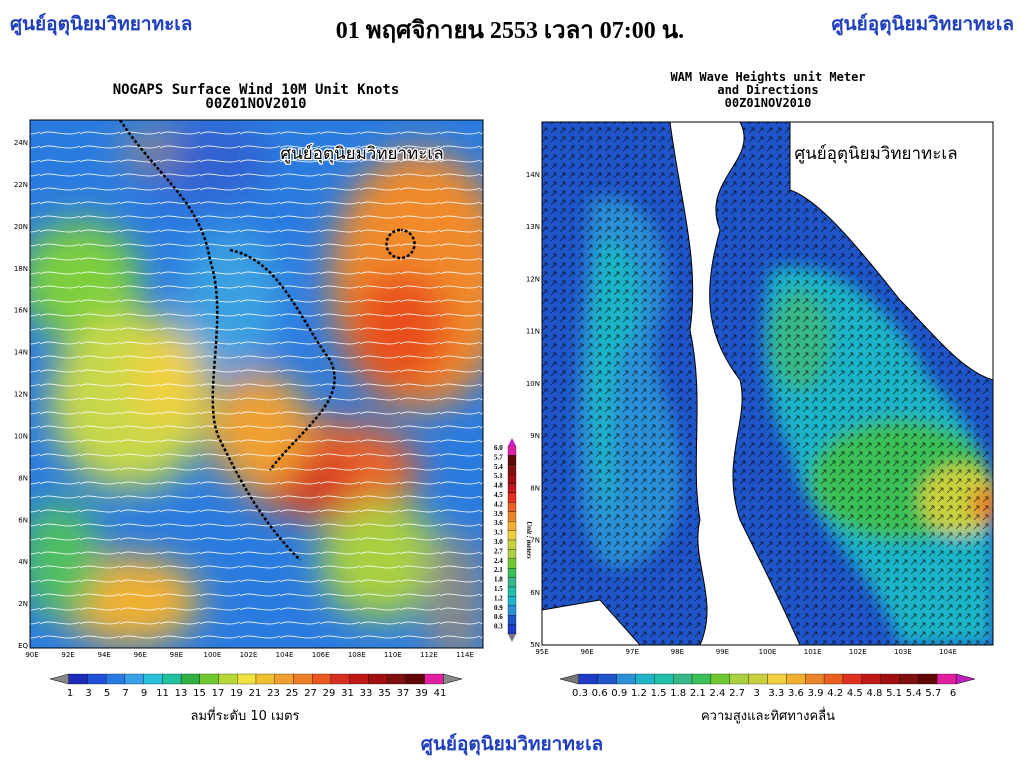  I want to click on legend-label: 9, so click(144, 693).